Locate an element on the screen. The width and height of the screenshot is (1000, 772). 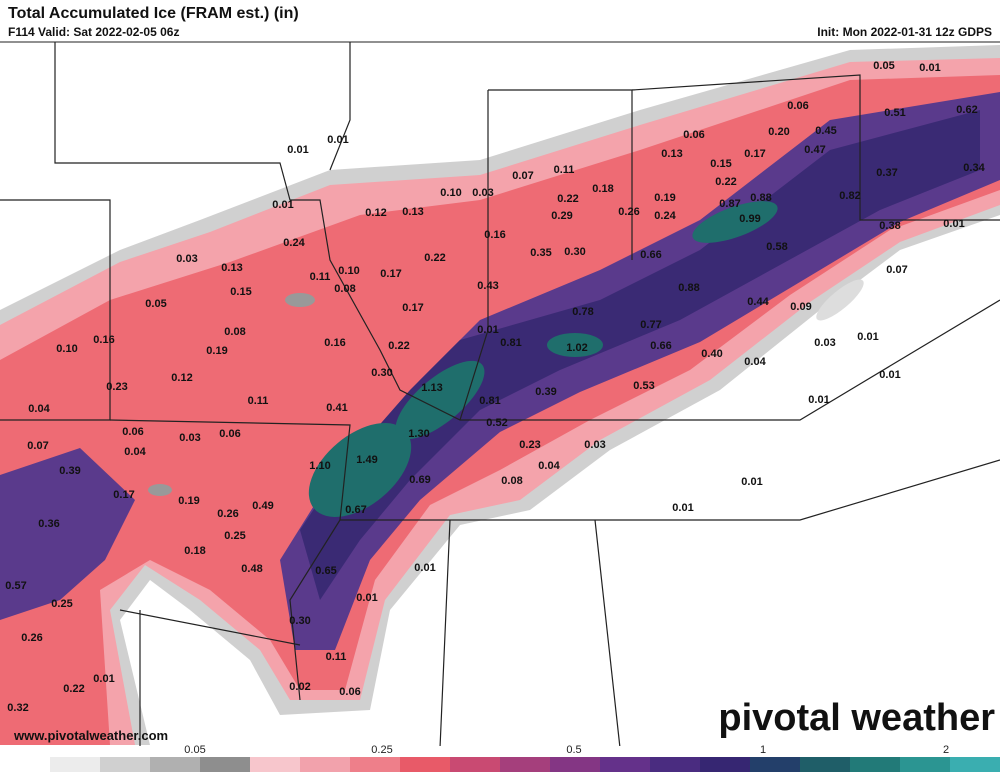
colorbar-tick-label: 0.25 is located at coordinates (381, 750).